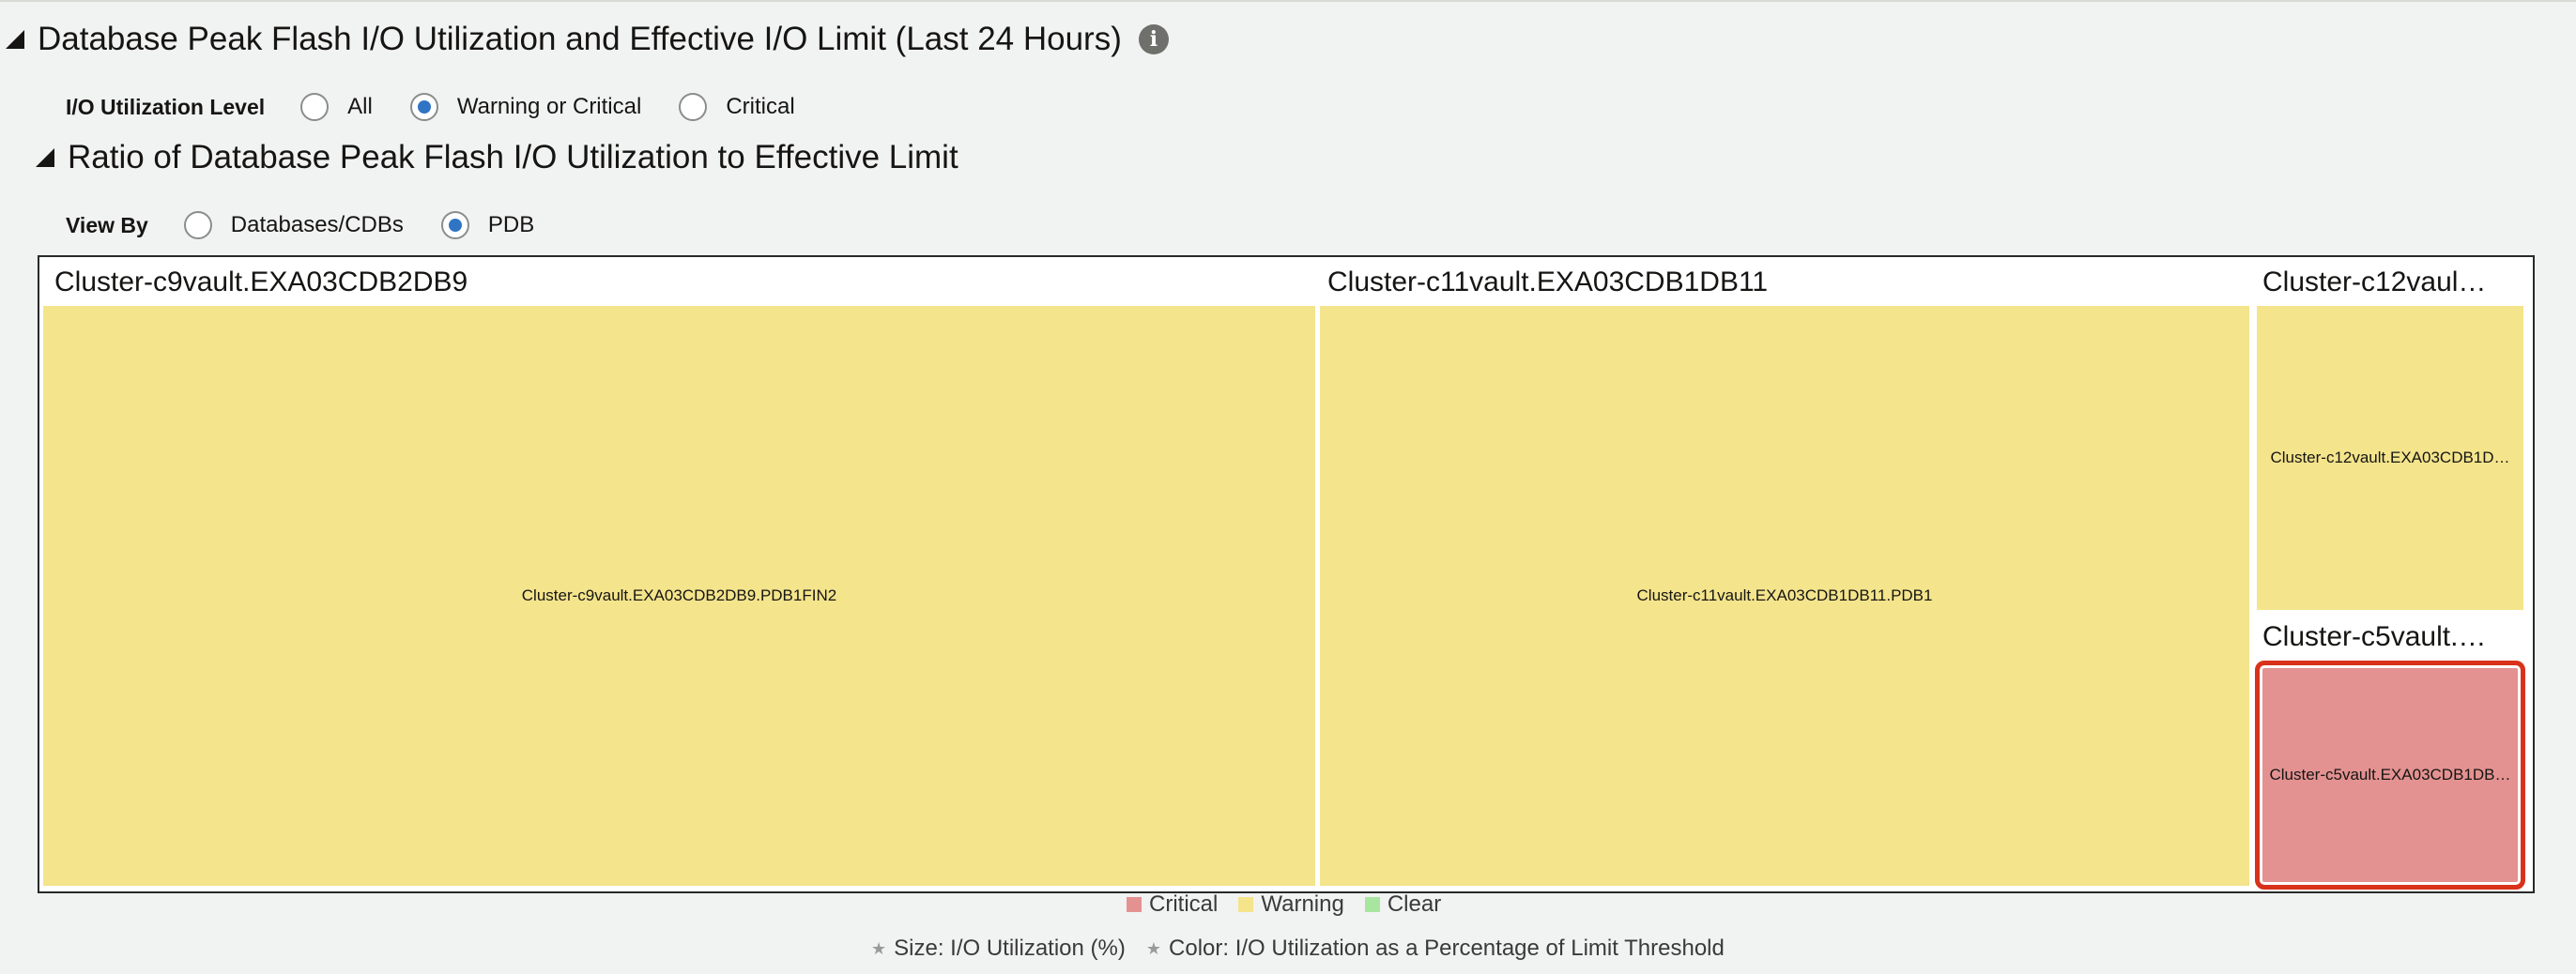 This screenshot has width=2576, height=974. Describe the element at coordinates (166, 106) in the screenshot. I see `io-utilization-level-label: I/O Utilization Level` at that location.